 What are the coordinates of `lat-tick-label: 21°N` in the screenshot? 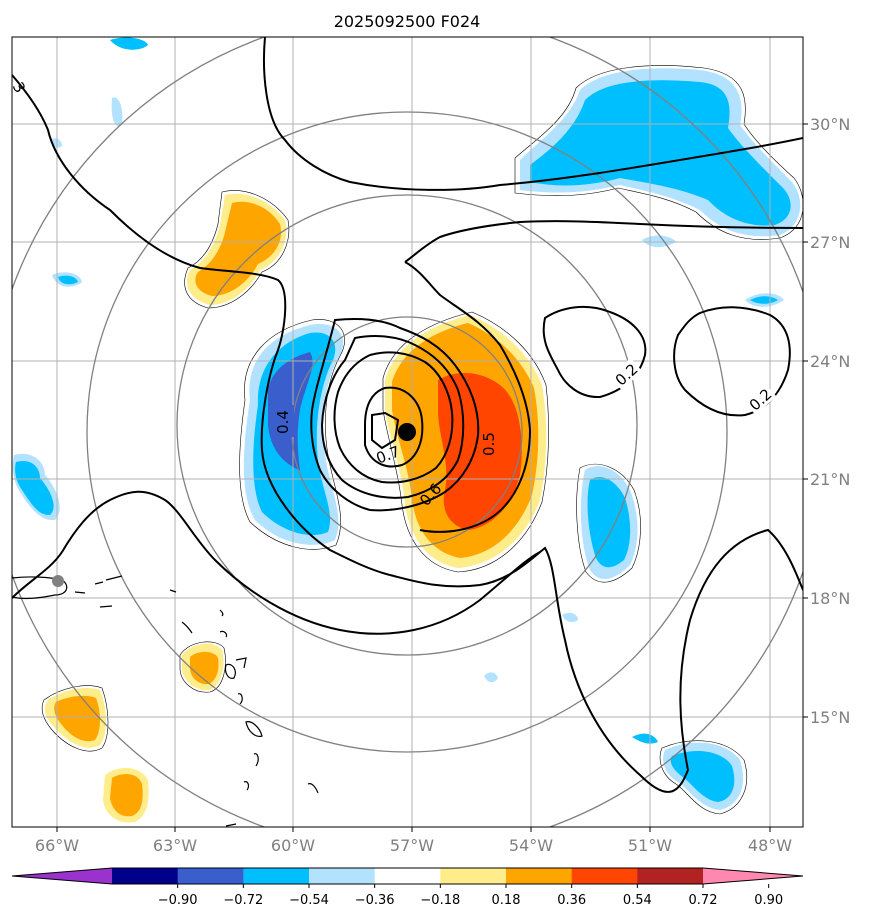 It's located at (830, 479).